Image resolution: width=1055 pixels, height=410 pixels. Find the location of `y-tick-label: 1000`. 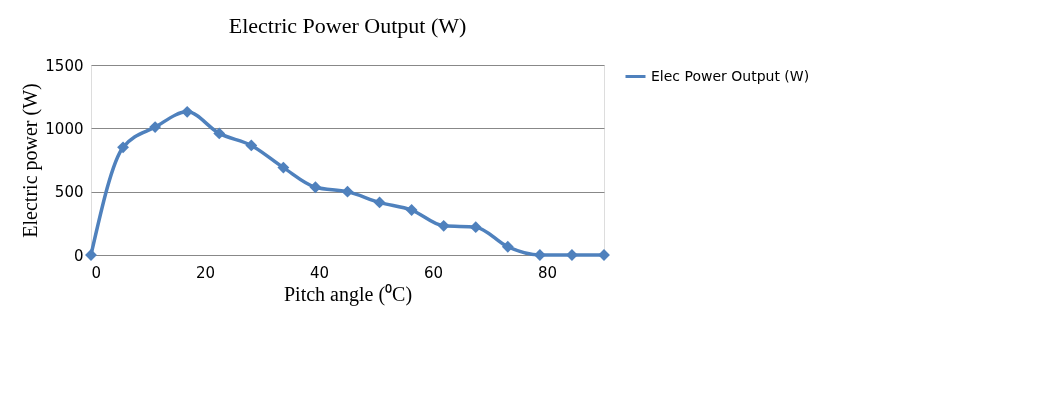

y-tick-label: 1000 is located at coordinates (64, 128).